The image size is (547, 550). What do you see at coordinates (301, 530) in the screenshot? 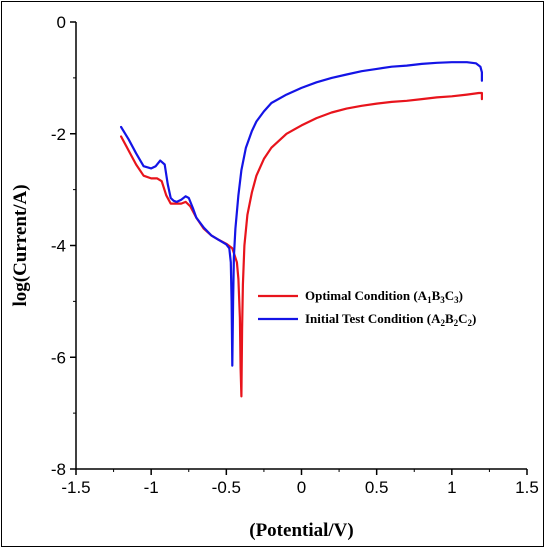
I see `x-axis-title: (Potential/V)` at bounding box center [301, 530].